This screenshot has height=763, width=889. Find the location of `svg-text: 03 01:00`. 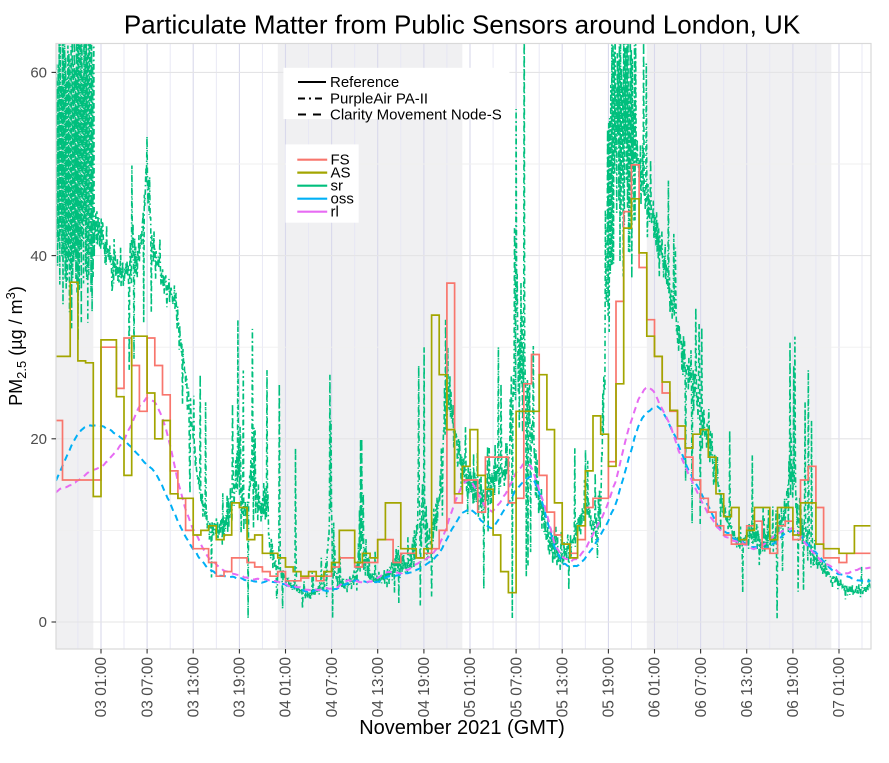

svg-text: 03 01:00 is located at coordinates (101, 687).